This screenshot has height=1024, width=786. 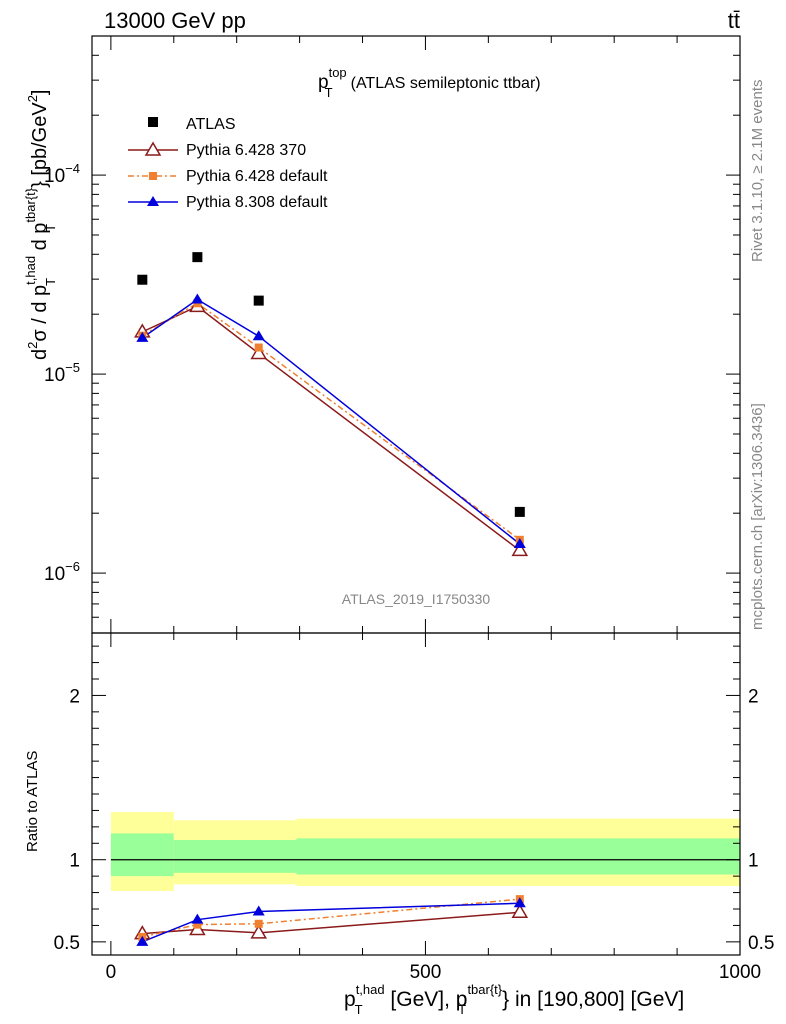 I want to click on mcplots-label: mcplots.cern.ch [arXiv:1306.3436], so click(x=757, y=516).